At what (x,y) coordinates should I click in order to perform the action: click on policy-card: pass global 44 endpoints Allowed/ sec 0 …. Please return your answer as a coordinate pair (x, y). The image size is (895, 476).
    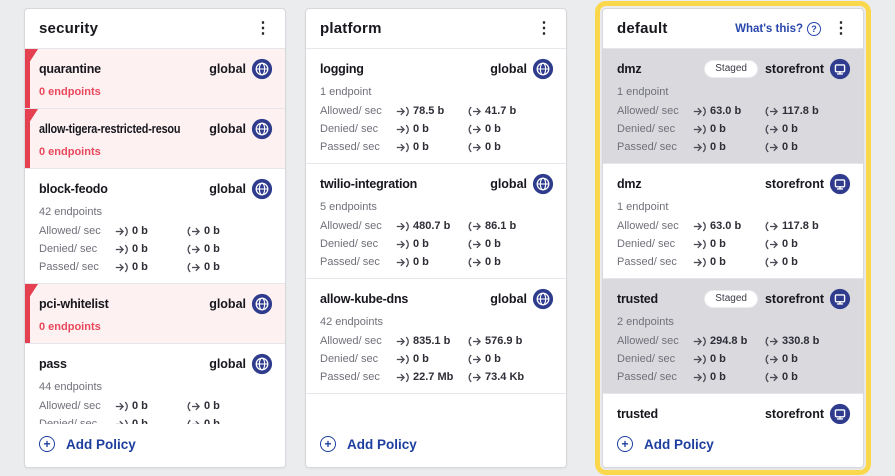
    Looking at the image, I should click on (155, 384).